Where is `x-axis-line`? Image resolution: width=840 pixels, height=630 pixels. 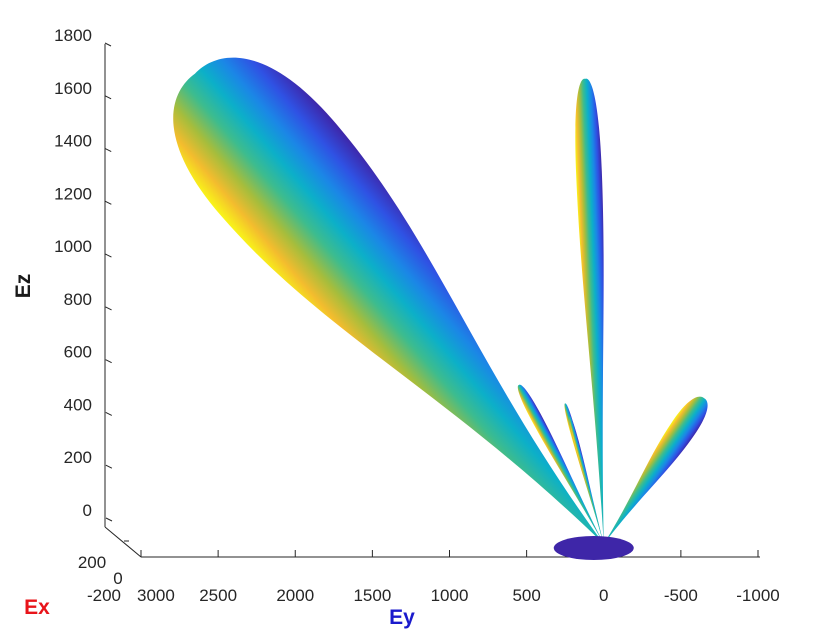 x-axis-line is located at coordinates (123, 542).